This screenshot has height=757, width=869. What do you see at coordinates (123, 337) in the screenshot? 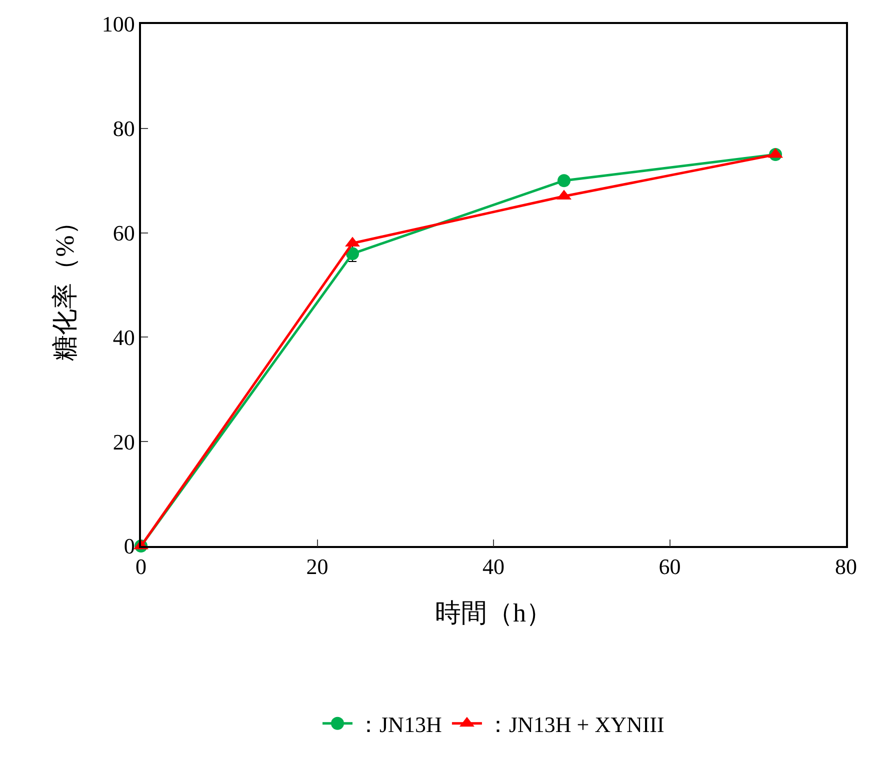
I see `y-tick-label: 40` at bounding box center [123, 337].